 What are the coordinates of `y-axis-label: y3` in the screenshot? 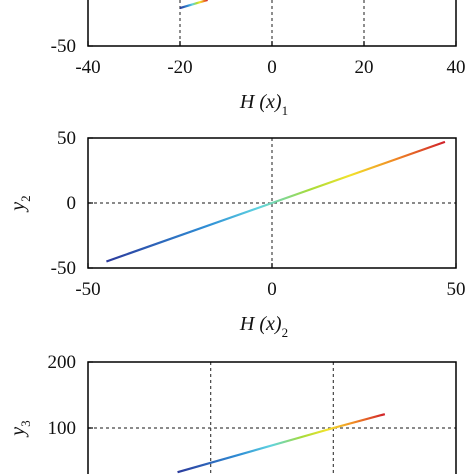 It's located at (20, 428).